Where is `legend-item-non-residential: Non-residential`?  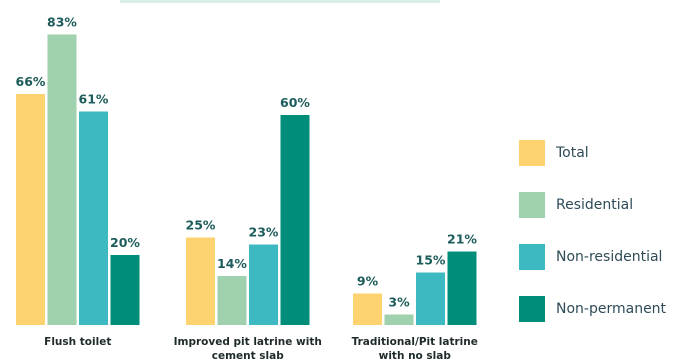 legend-item-non-residential: Non-residential is located at coordinates (592, 257).